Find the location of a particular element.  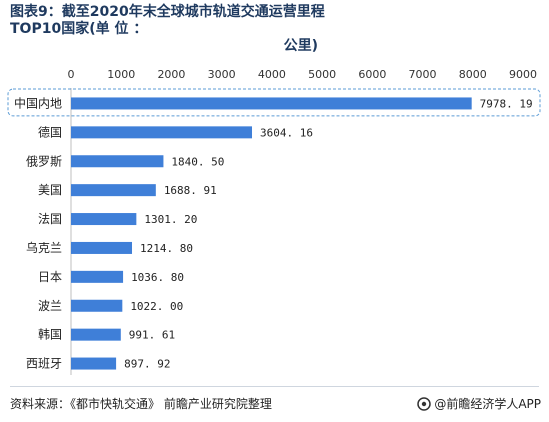

value-label: 897. 92 is located at coordinates (147, 364).